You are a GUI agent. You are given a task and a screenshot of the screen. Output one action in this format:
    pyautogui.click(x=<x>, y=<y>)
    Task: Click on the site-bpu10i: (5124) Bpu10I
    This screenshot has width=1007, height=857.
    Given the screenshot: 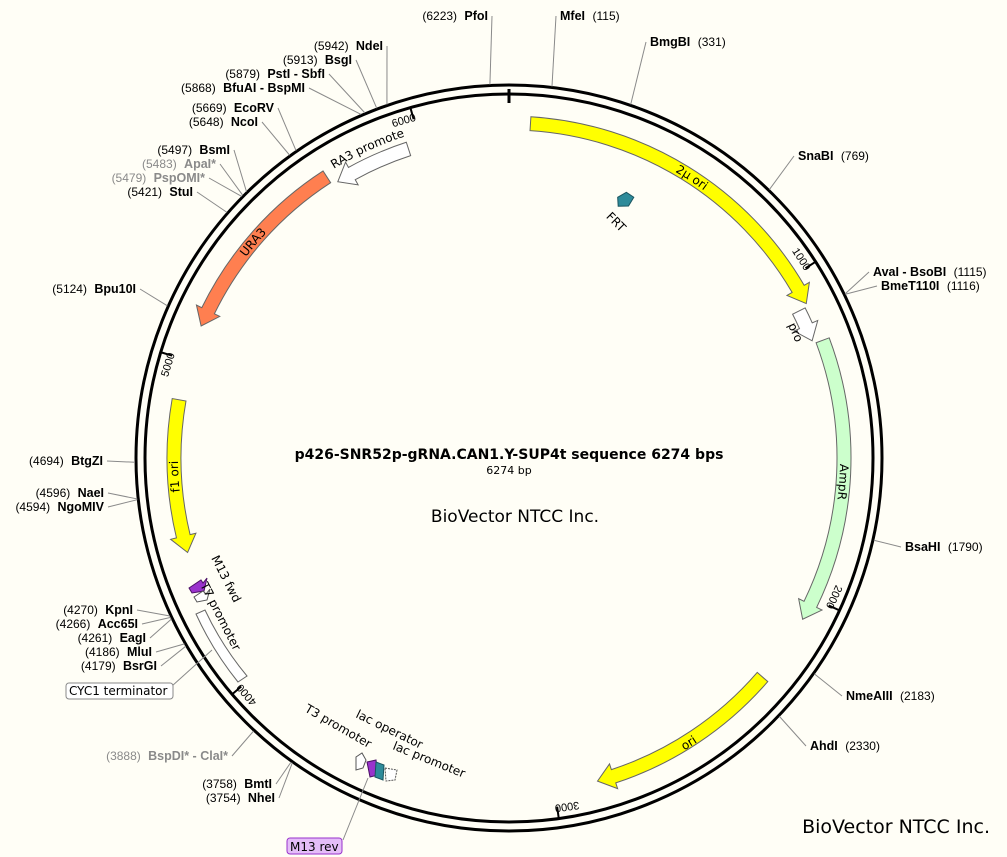 What is the action you would take?
    pyautogui.click(x=94, y=289)
    